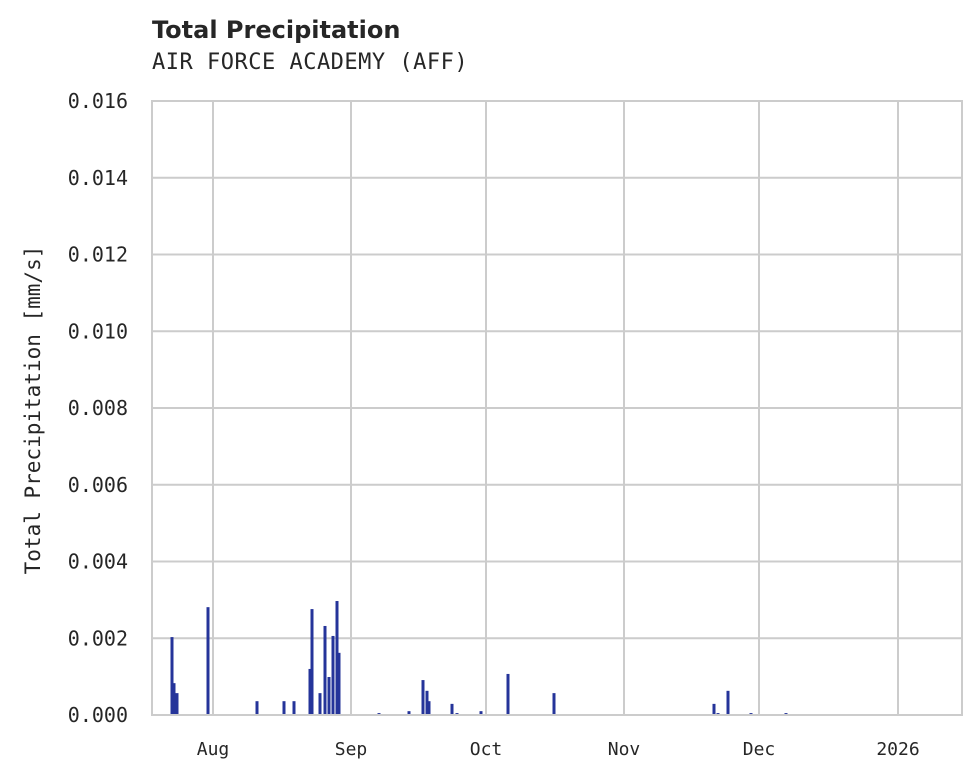 Image resolution: width=980 pixels, height=780 pixels. I want to click on x-tick-label: Dec, so click(759, 749).